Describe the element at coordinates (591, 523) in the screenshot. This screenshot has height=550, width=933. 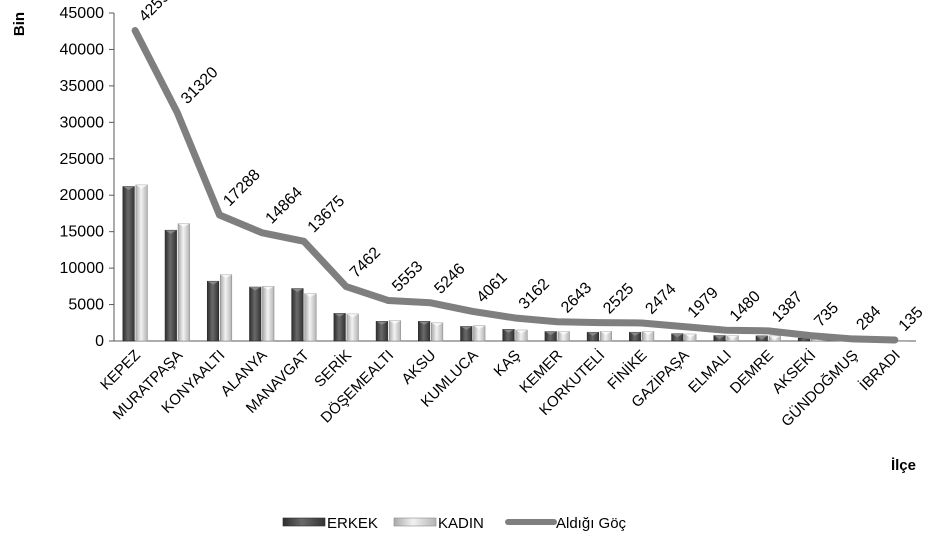
I see `legend-label: Aldığı Göç` at that location.